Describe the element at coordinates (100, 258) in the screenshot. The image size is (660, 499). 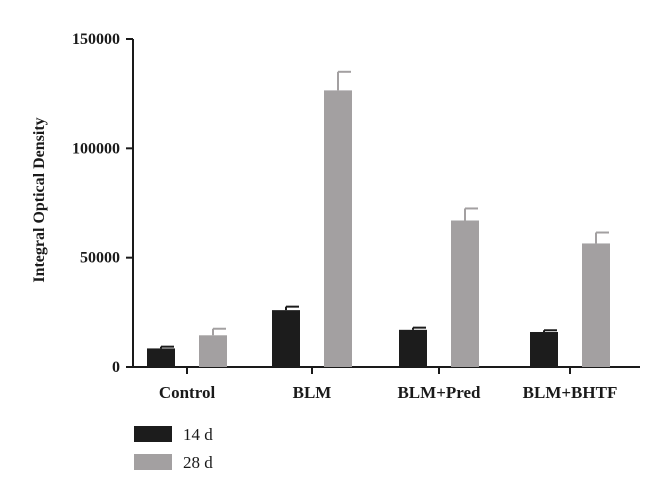
I see `y-tick-label: 50000` at that location.